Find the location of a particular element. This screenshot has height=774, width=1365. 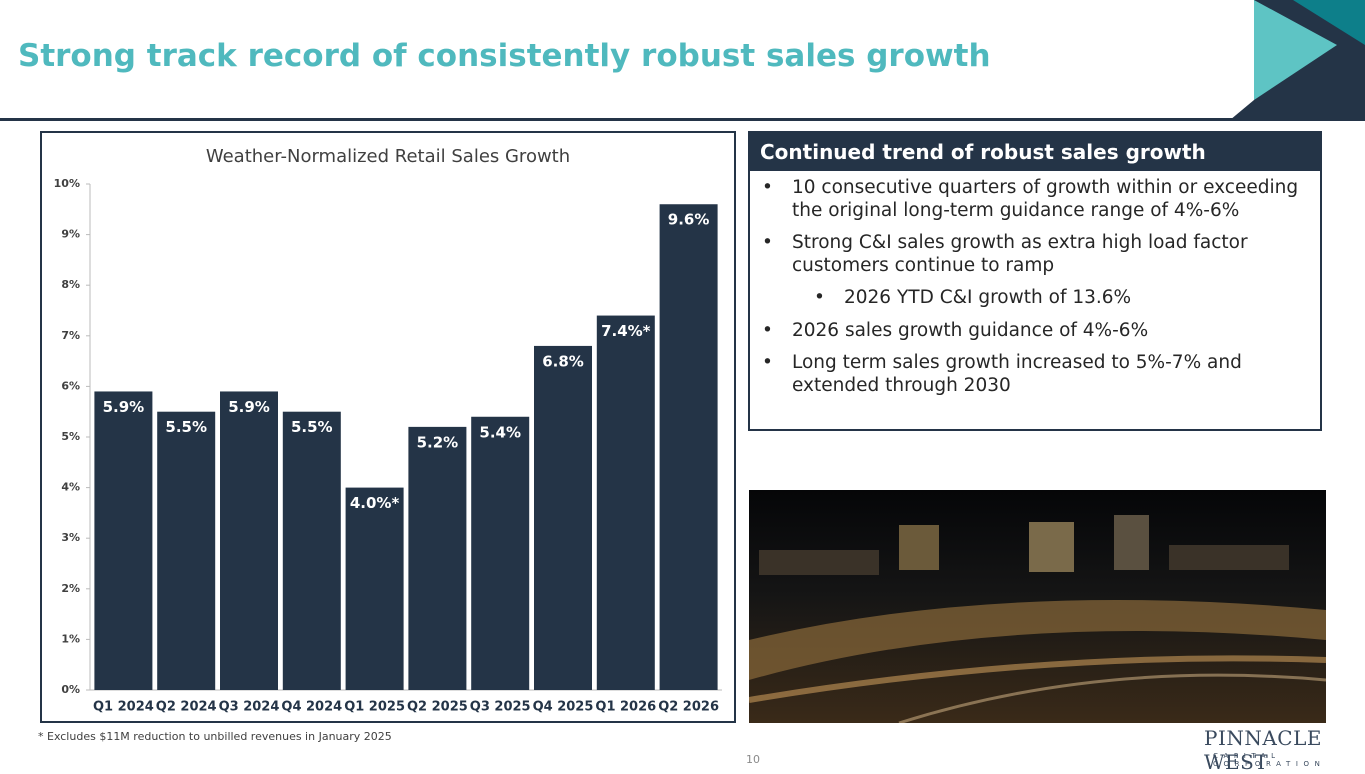

value-label: 5.4% is located at coordinates (500, 432).